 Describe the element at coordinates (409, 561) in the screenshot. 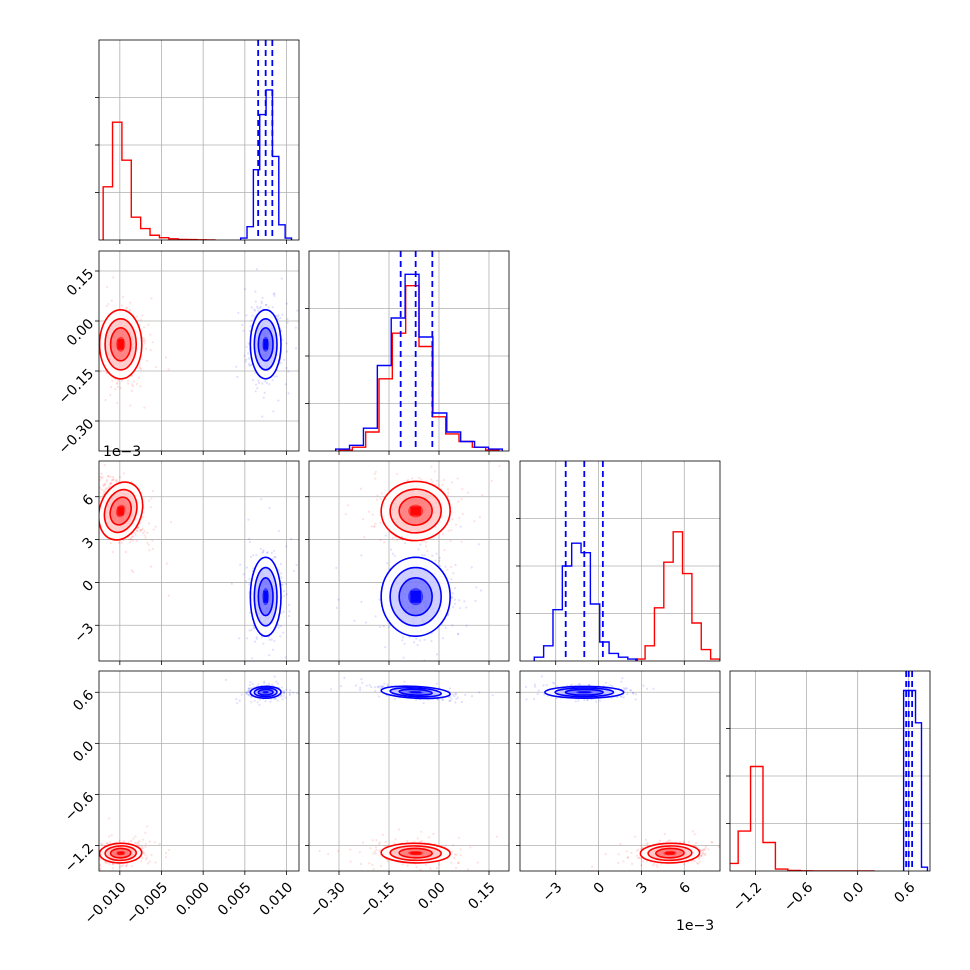

I see `panel-frame` at that location.